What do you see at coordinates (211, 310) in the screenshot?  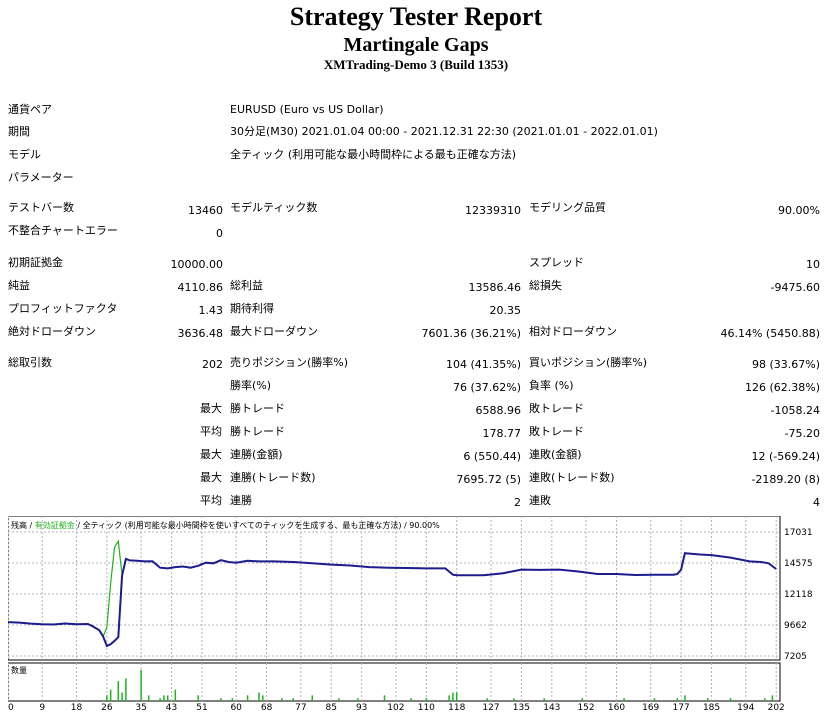 I see `profit-factor-value: 1.43` at bounding box center [211, 310].